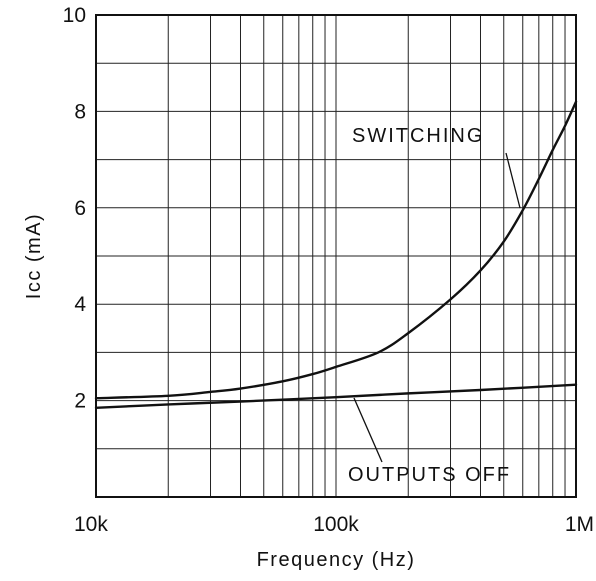 This screenshot has height=581, width=596. What do you see at coordinates (513, 180) in the screenshot?
I see `leader-switching` at bounding box center [513, 180].